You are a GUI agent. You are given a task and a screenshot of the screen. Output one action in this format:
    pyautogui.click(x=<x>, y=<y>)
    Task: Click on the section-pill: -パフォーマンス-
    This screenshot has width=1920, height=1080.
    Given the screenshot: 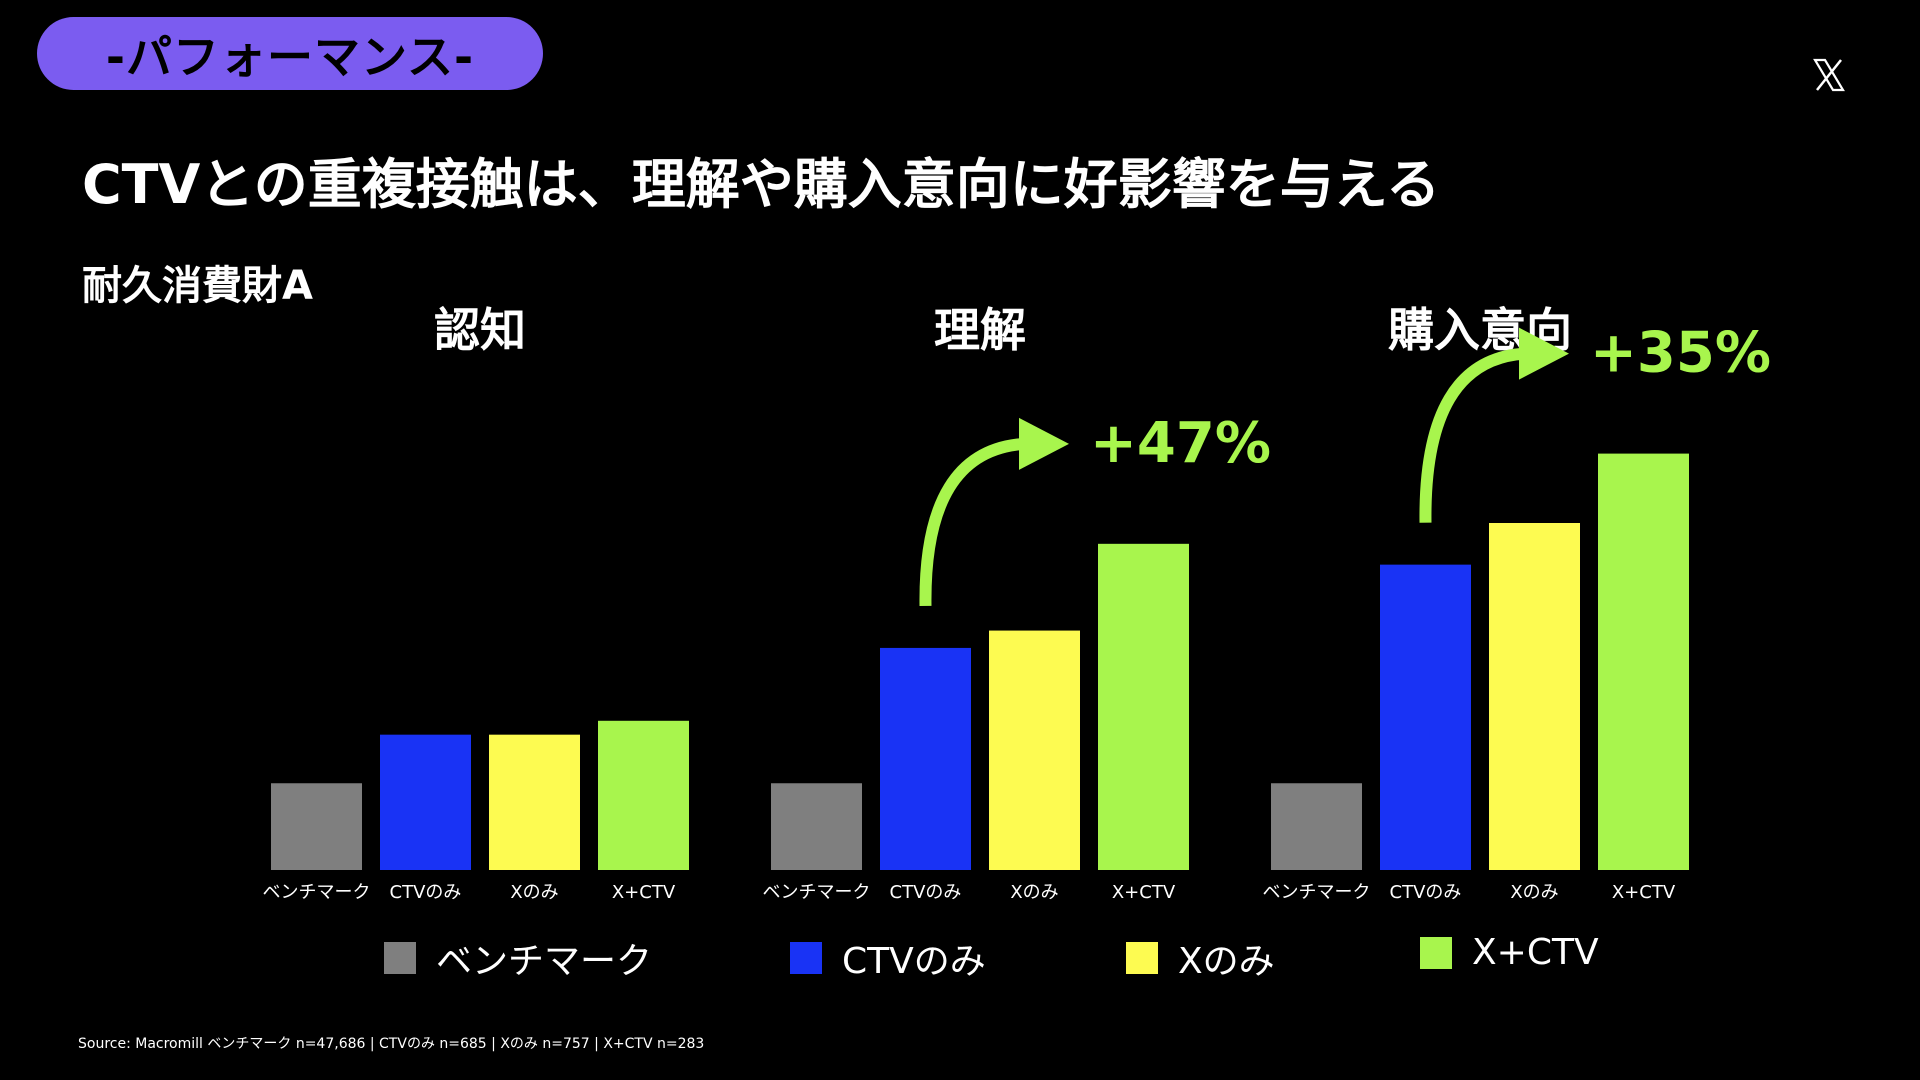 What is the action you would take?
    pyautogui.click(x=290, y=53)
    